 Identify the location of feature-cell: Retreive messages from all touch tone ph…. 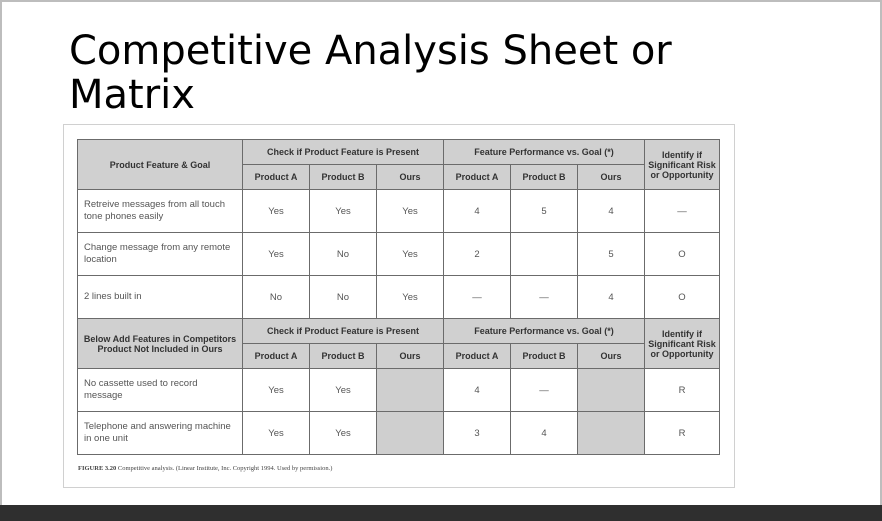
(160, 211).